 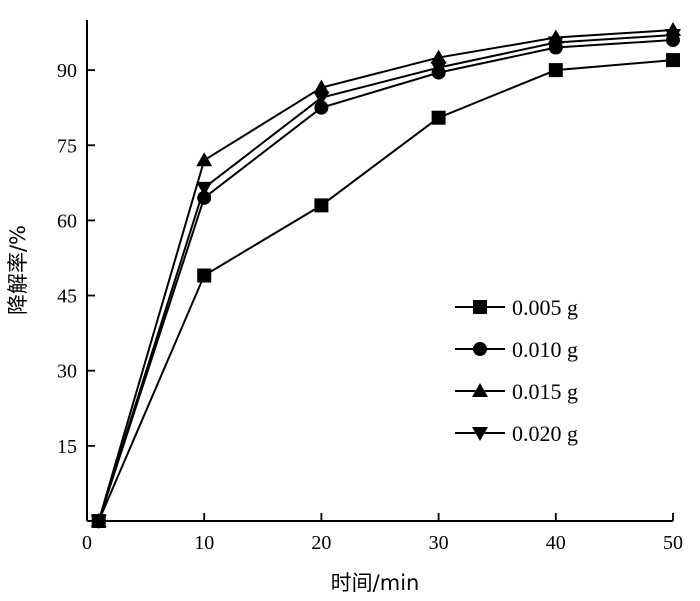 I want to click on x-tick-label: 50, so click(x=673, y=543).